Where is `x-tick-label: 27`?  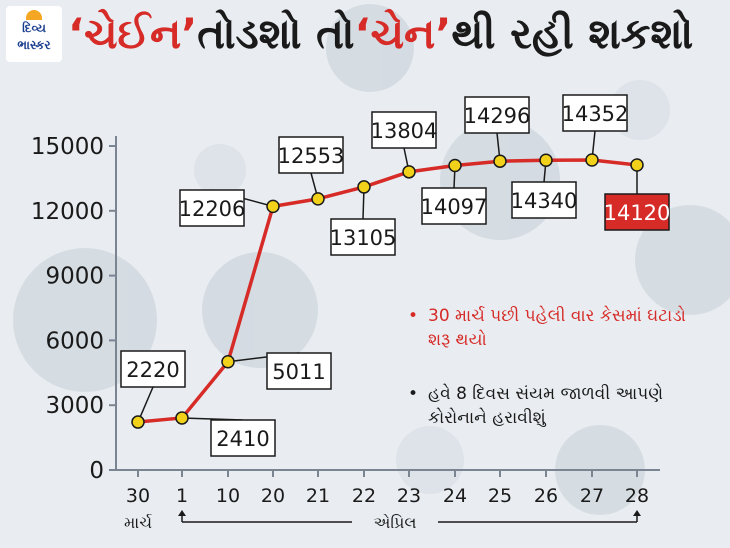
x-tick-label: 27 is located at coordinates (592, 496).